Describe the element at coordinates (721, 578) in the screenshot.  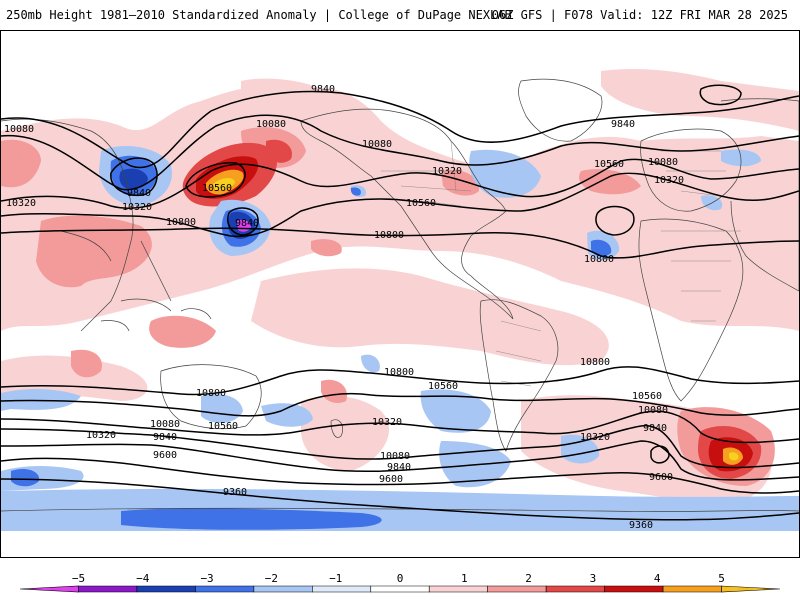
I see `colorbar-tick-label: 5` at that location.